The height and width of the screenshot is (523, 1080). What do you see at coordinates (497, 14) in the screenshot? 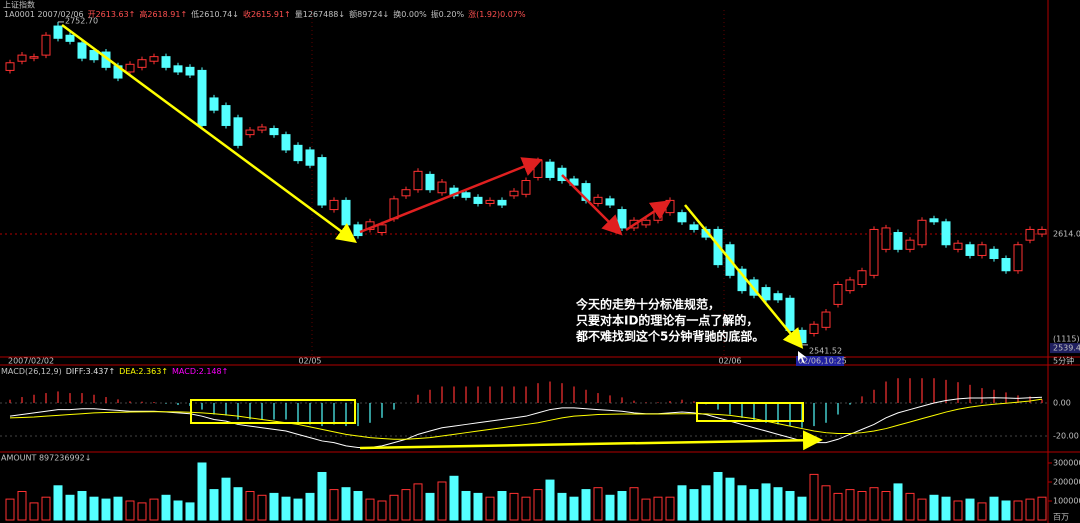
I see `header-item: 涨(1.92)0.07%` at bounding box center [497, 14].